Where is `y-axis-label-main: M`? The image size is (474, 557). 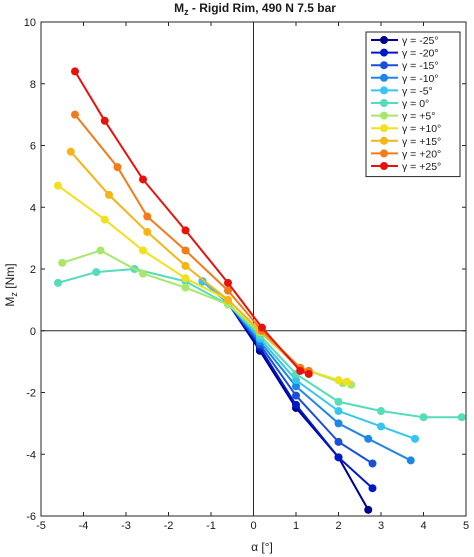 y-axis-label-main: M is located at coordinates (10, 302).